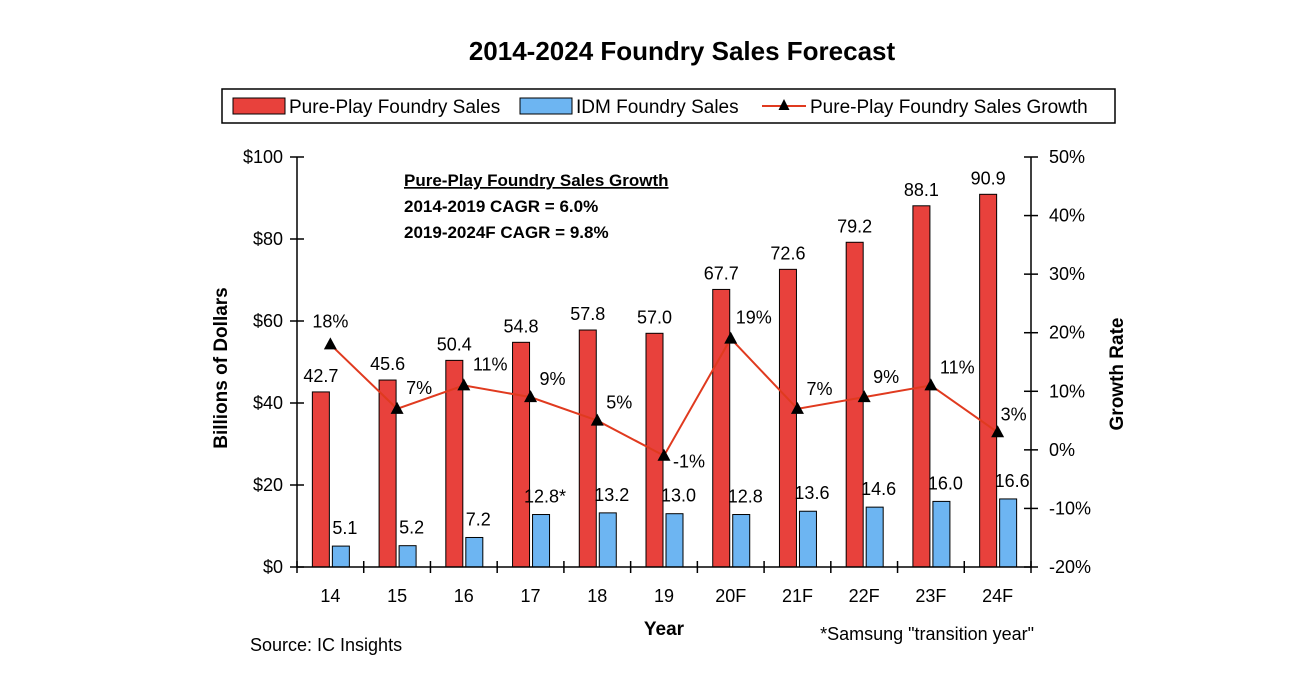  I want to click on y-tick-label: $100, so click(263, 157).